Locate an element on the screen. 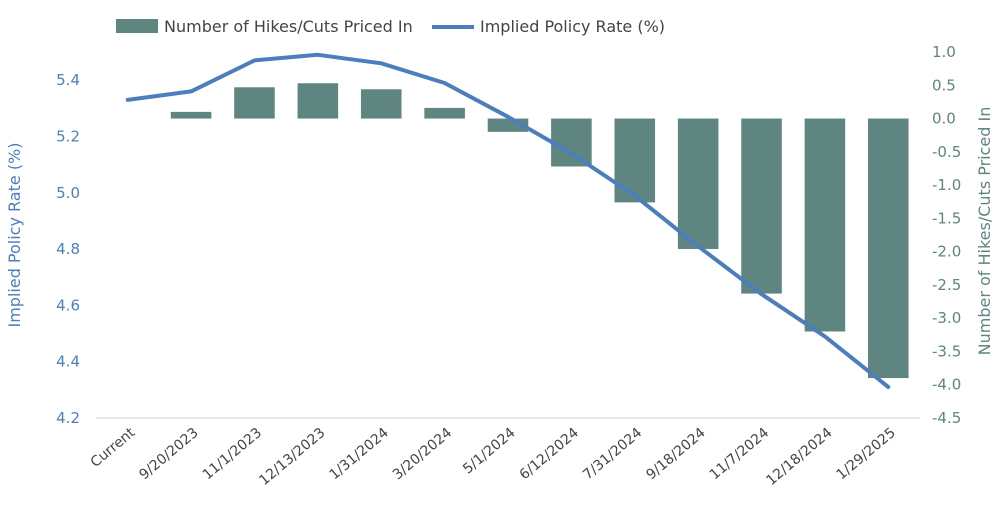 The width and height of the screenshot is (1006, 508). y-left-tick: 4.8 is located at coordinates (68, 249).